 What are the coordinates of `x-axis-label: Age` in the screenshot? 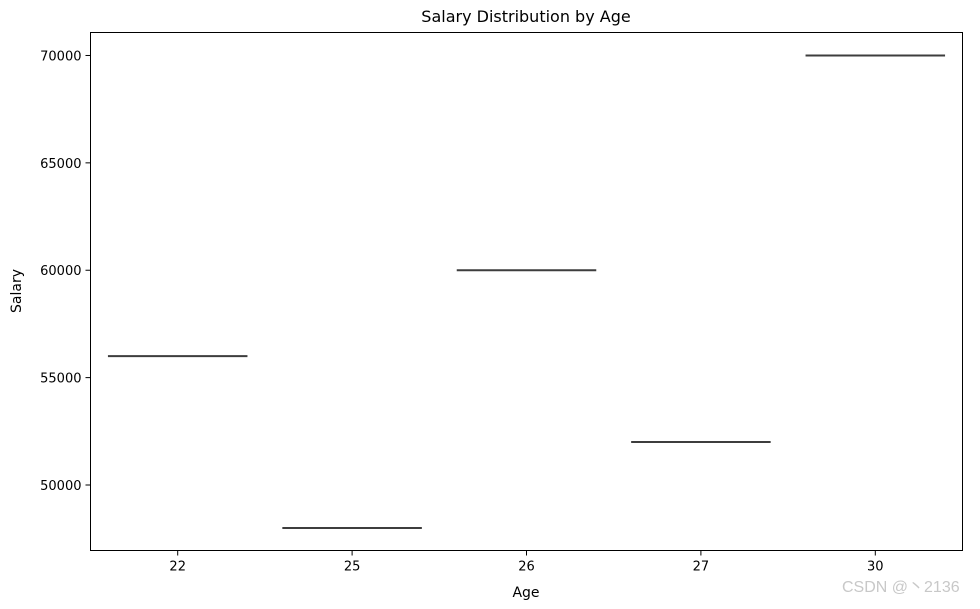 It's located at (525, 593).